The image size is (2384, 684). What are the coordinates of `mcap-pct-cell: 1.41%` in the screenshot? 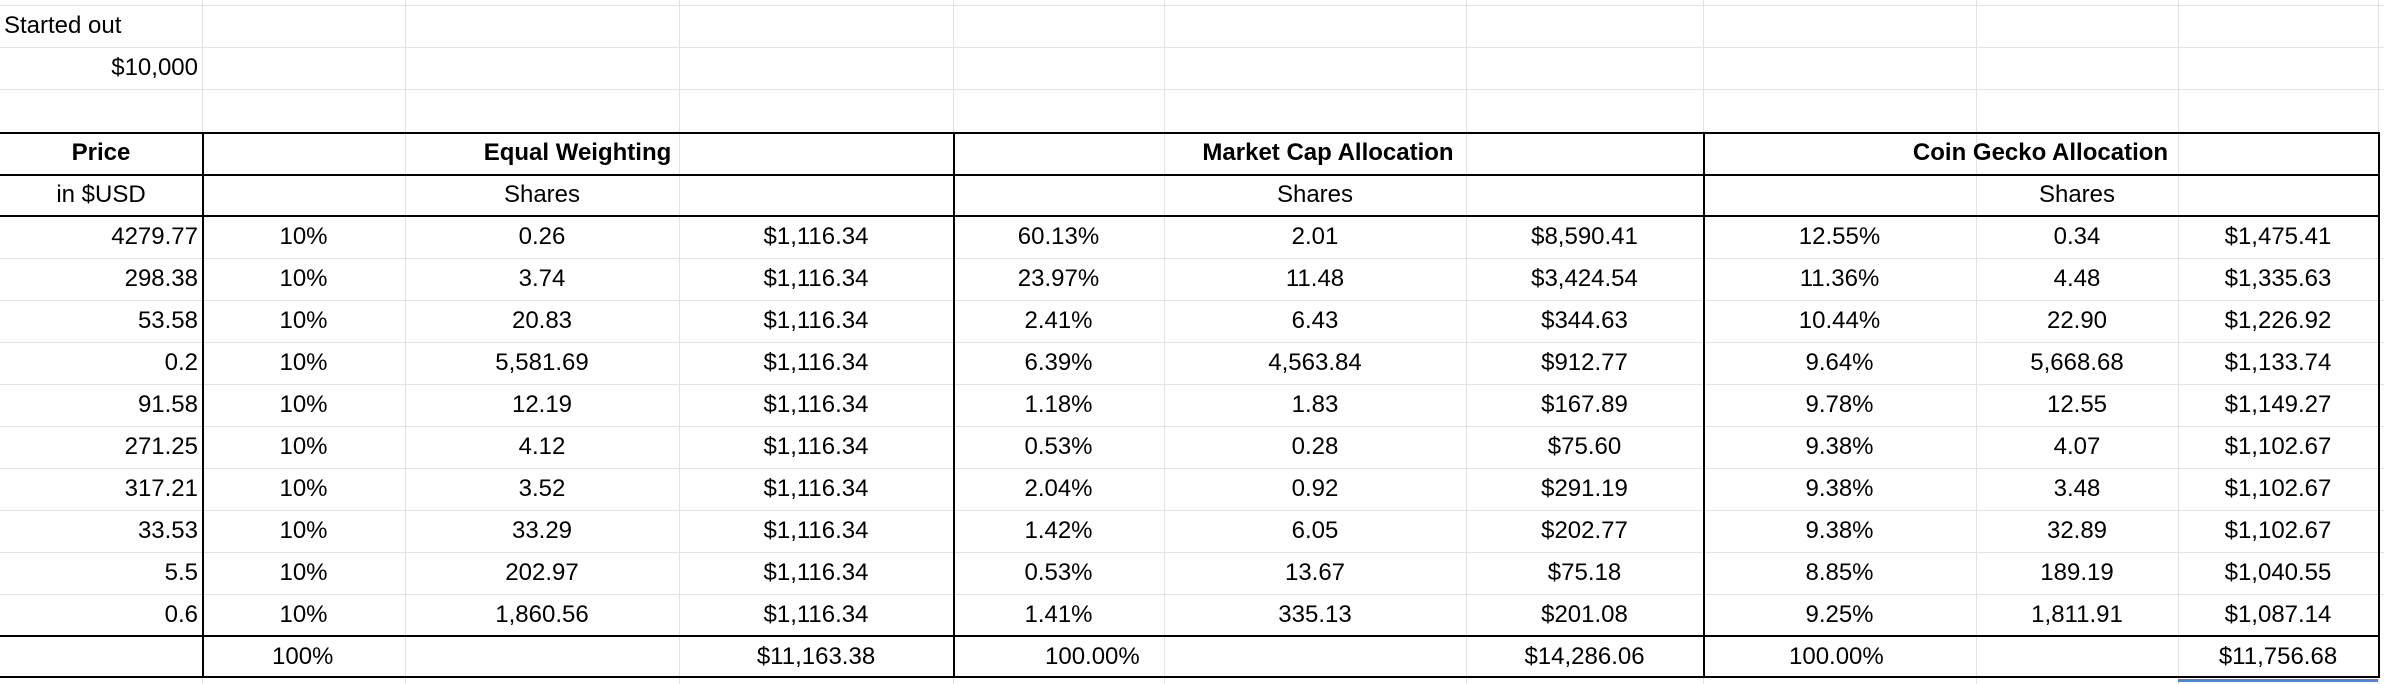 It's located at (1058, 614).